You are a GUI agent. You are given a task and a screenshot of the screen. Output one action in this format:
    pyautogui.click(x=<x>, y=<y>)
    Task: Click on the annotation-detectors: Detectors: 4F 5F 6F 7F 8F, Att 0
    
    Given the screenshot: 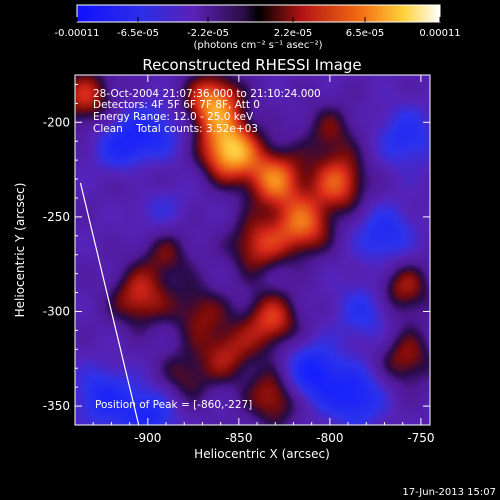 What is the action you would take?
    pyautogui.click(x=176, y=105)
    